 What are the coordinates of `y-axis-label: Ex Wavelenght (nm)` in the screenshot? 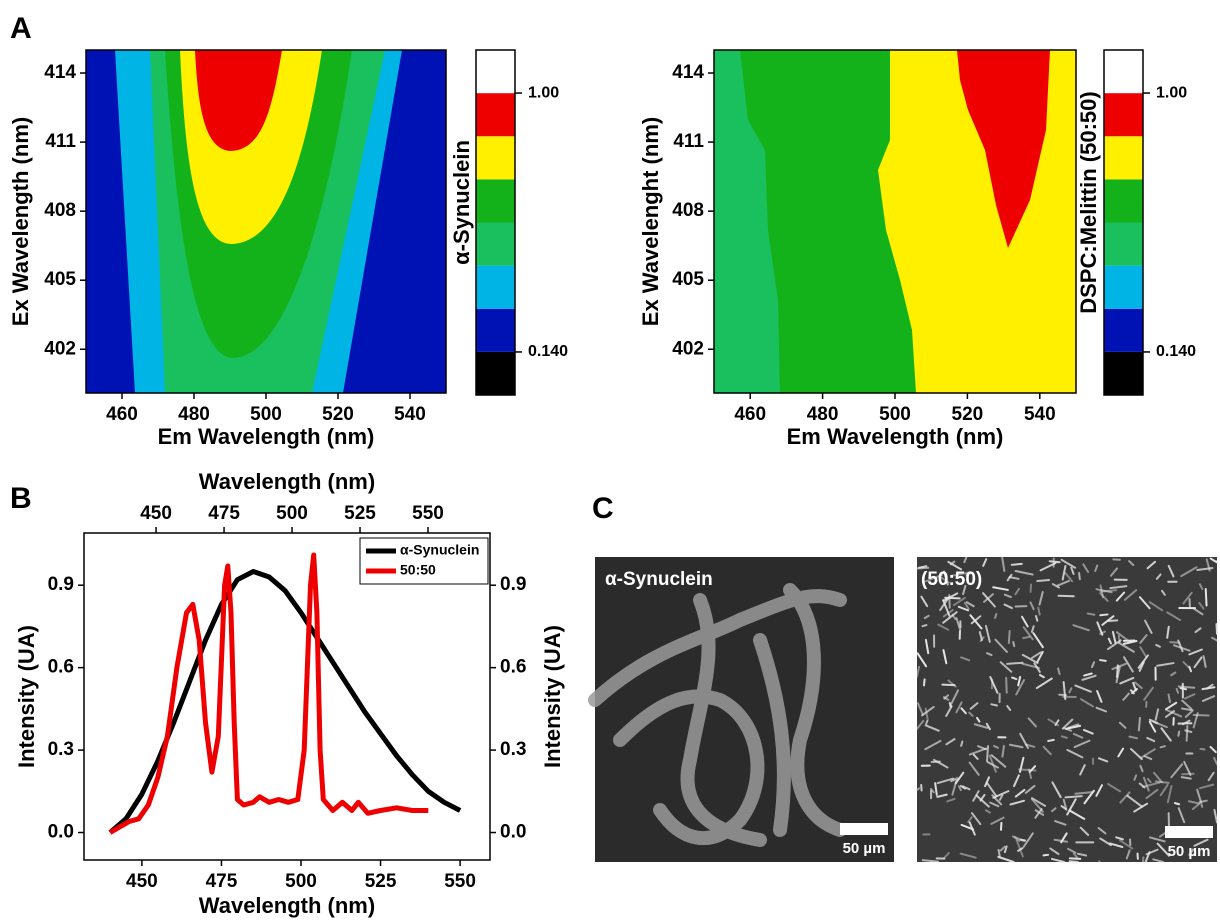 It's located at (650, 221).